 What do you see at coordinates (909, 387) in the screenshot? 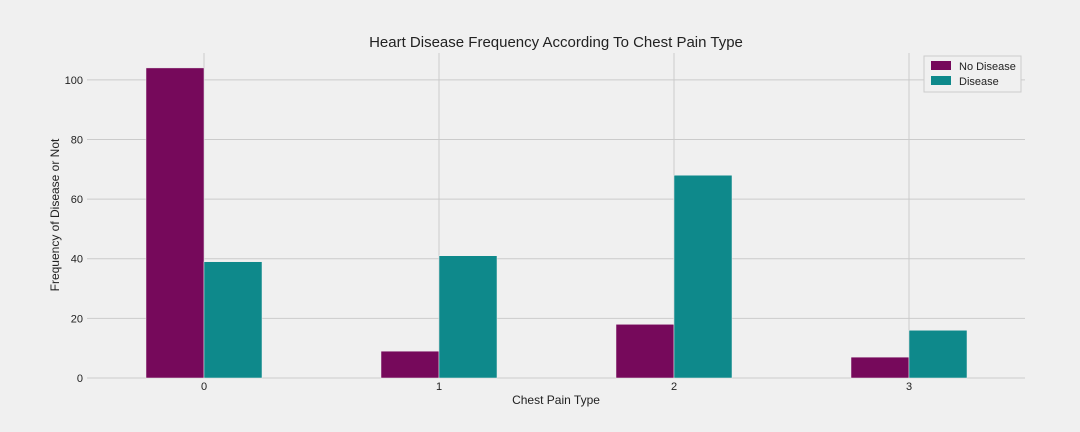
I see `x-tick-label: 3` at bounding box center [909, 387].